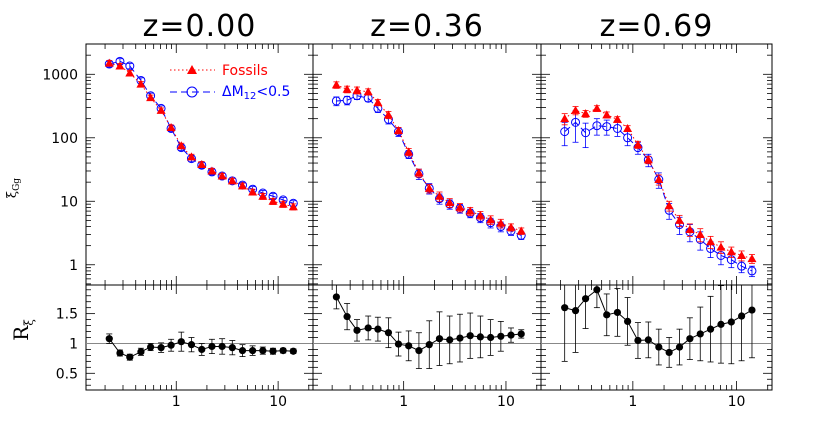 The height and width of the screenshot is (424, 817). I want to click on legend-fossils-label: Fossils, so click(245, 71).